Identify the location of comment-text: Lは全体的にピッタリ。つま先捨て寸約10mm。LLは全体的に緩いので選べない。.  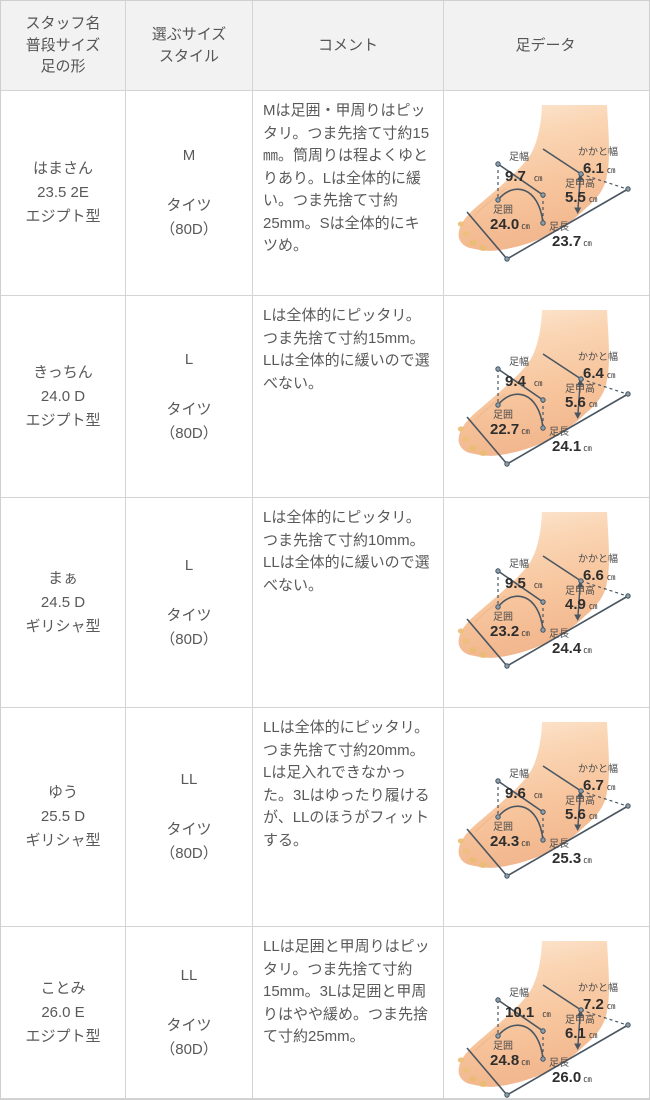
(346, 551).